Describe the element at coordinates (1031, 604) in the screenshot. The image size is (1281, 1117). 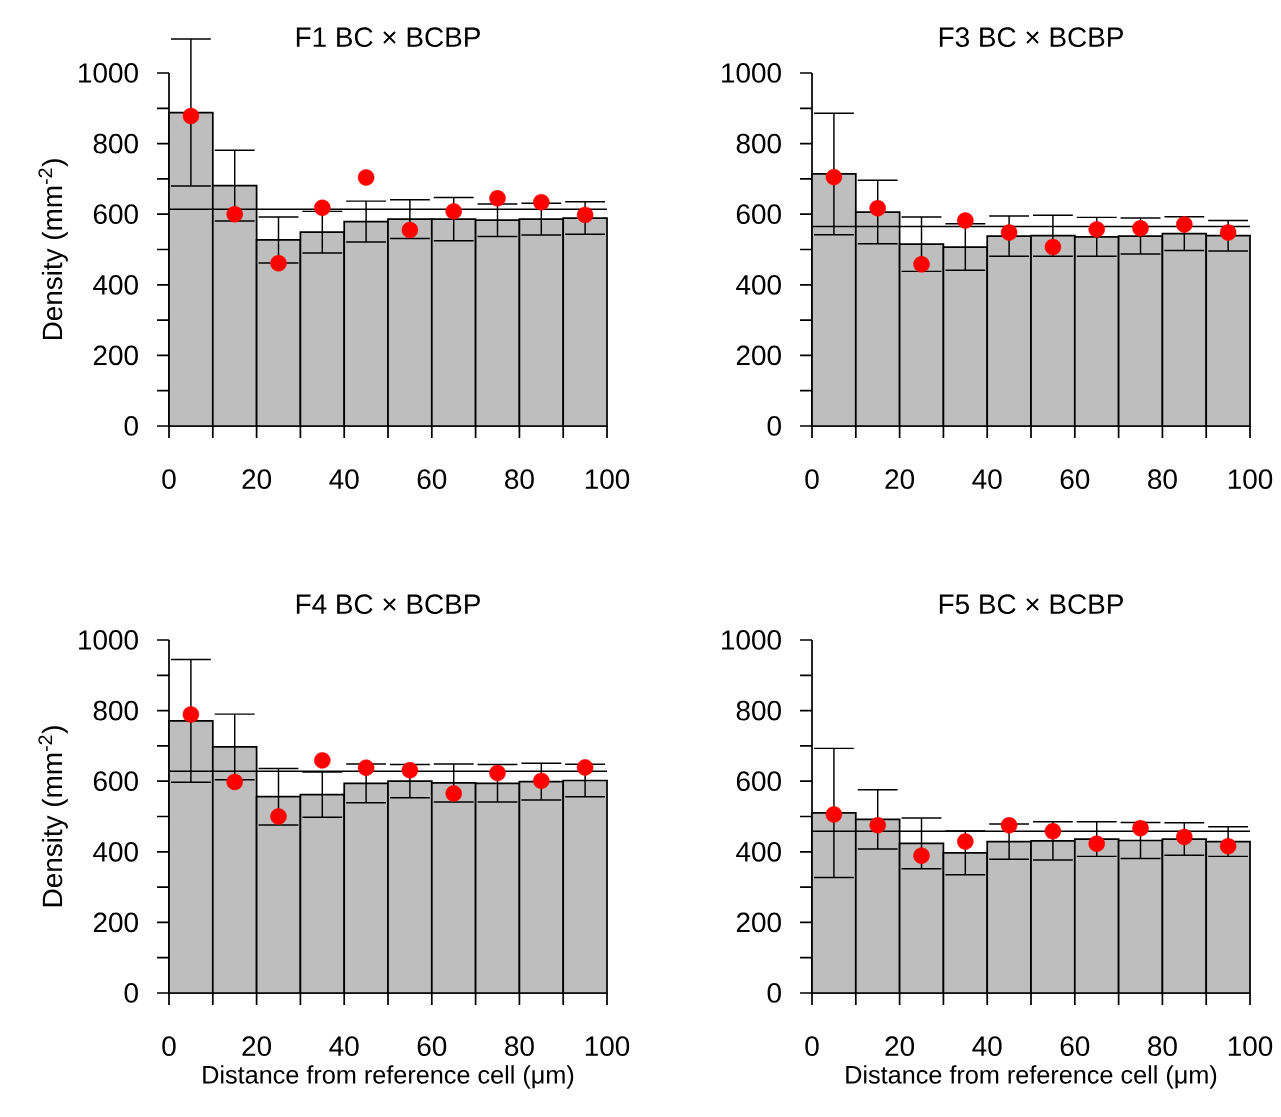
I see `chart-title: F5 BC × BCBP` at that location.